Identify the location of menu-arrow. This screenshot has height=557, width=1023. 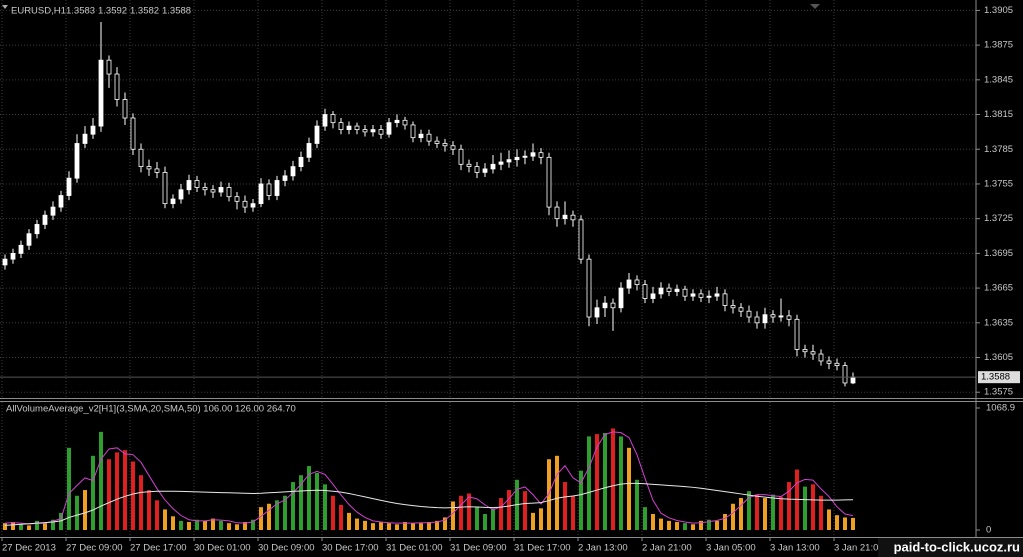
(5, 7).